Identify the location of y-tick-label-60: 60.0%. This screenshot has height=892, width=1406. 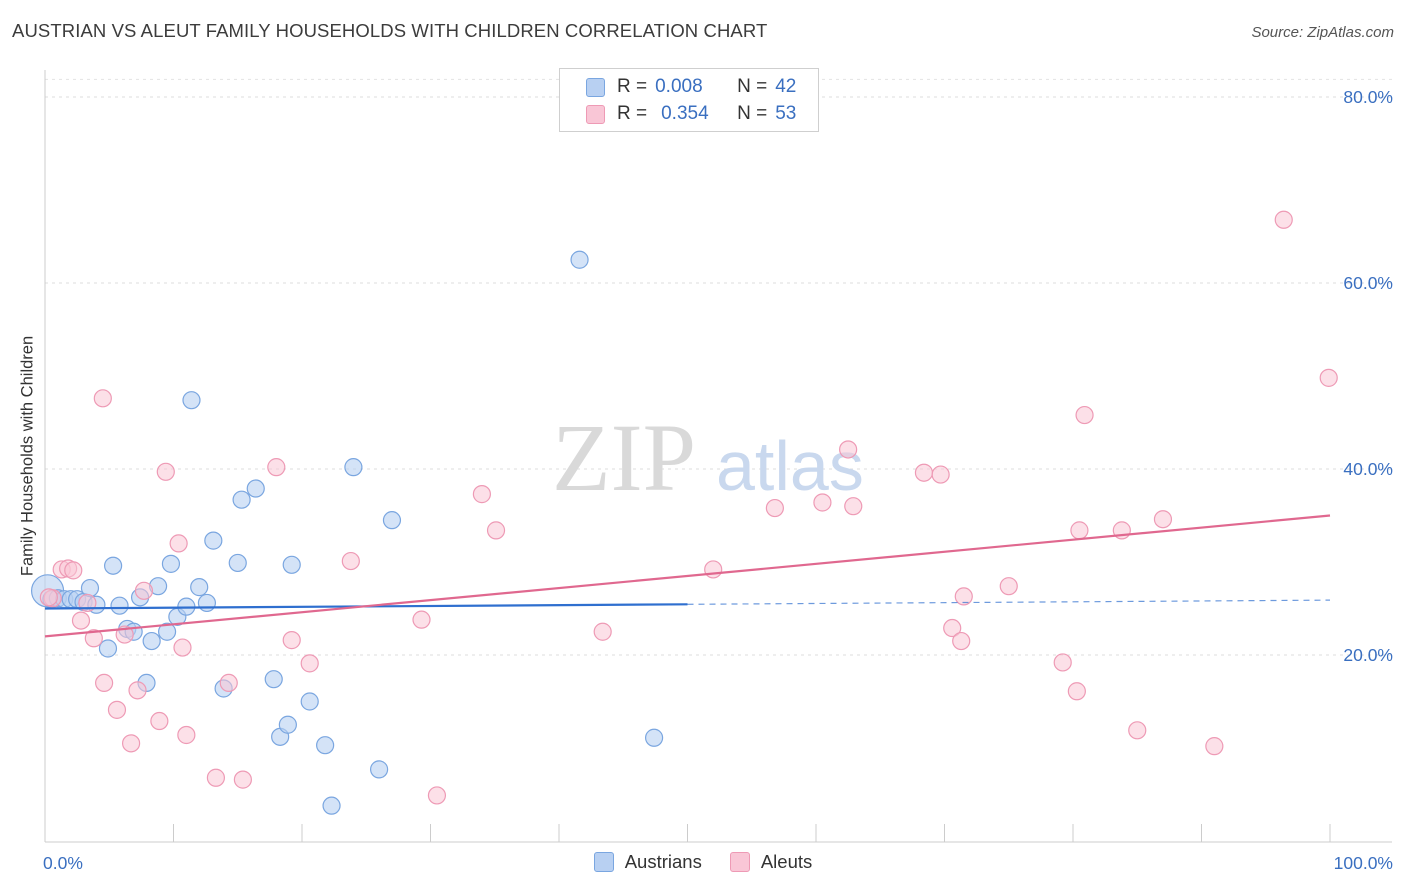
(1368, 283).